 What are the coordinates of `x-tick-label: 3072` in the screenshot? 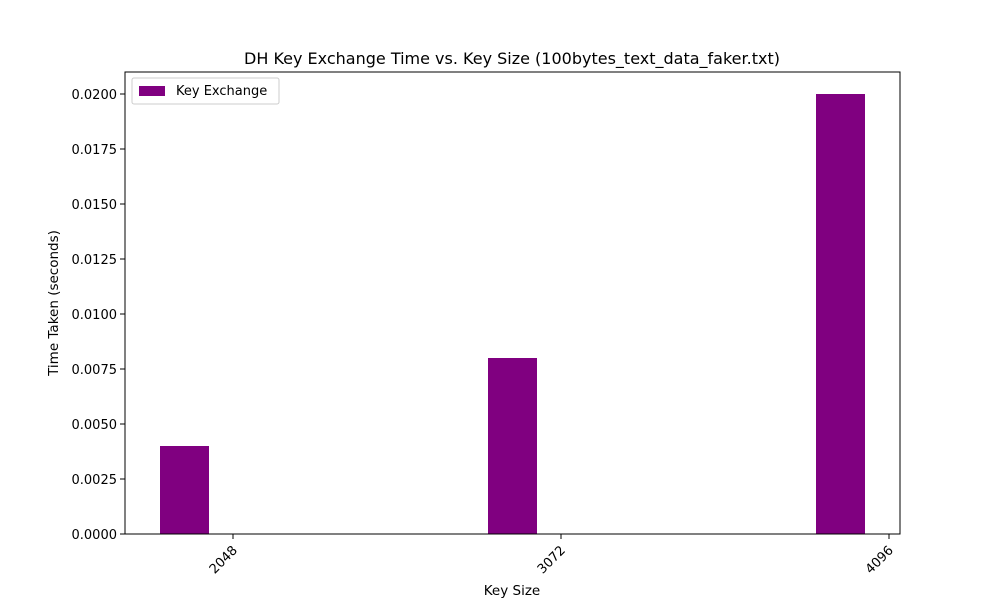 It's located at (552, 560).